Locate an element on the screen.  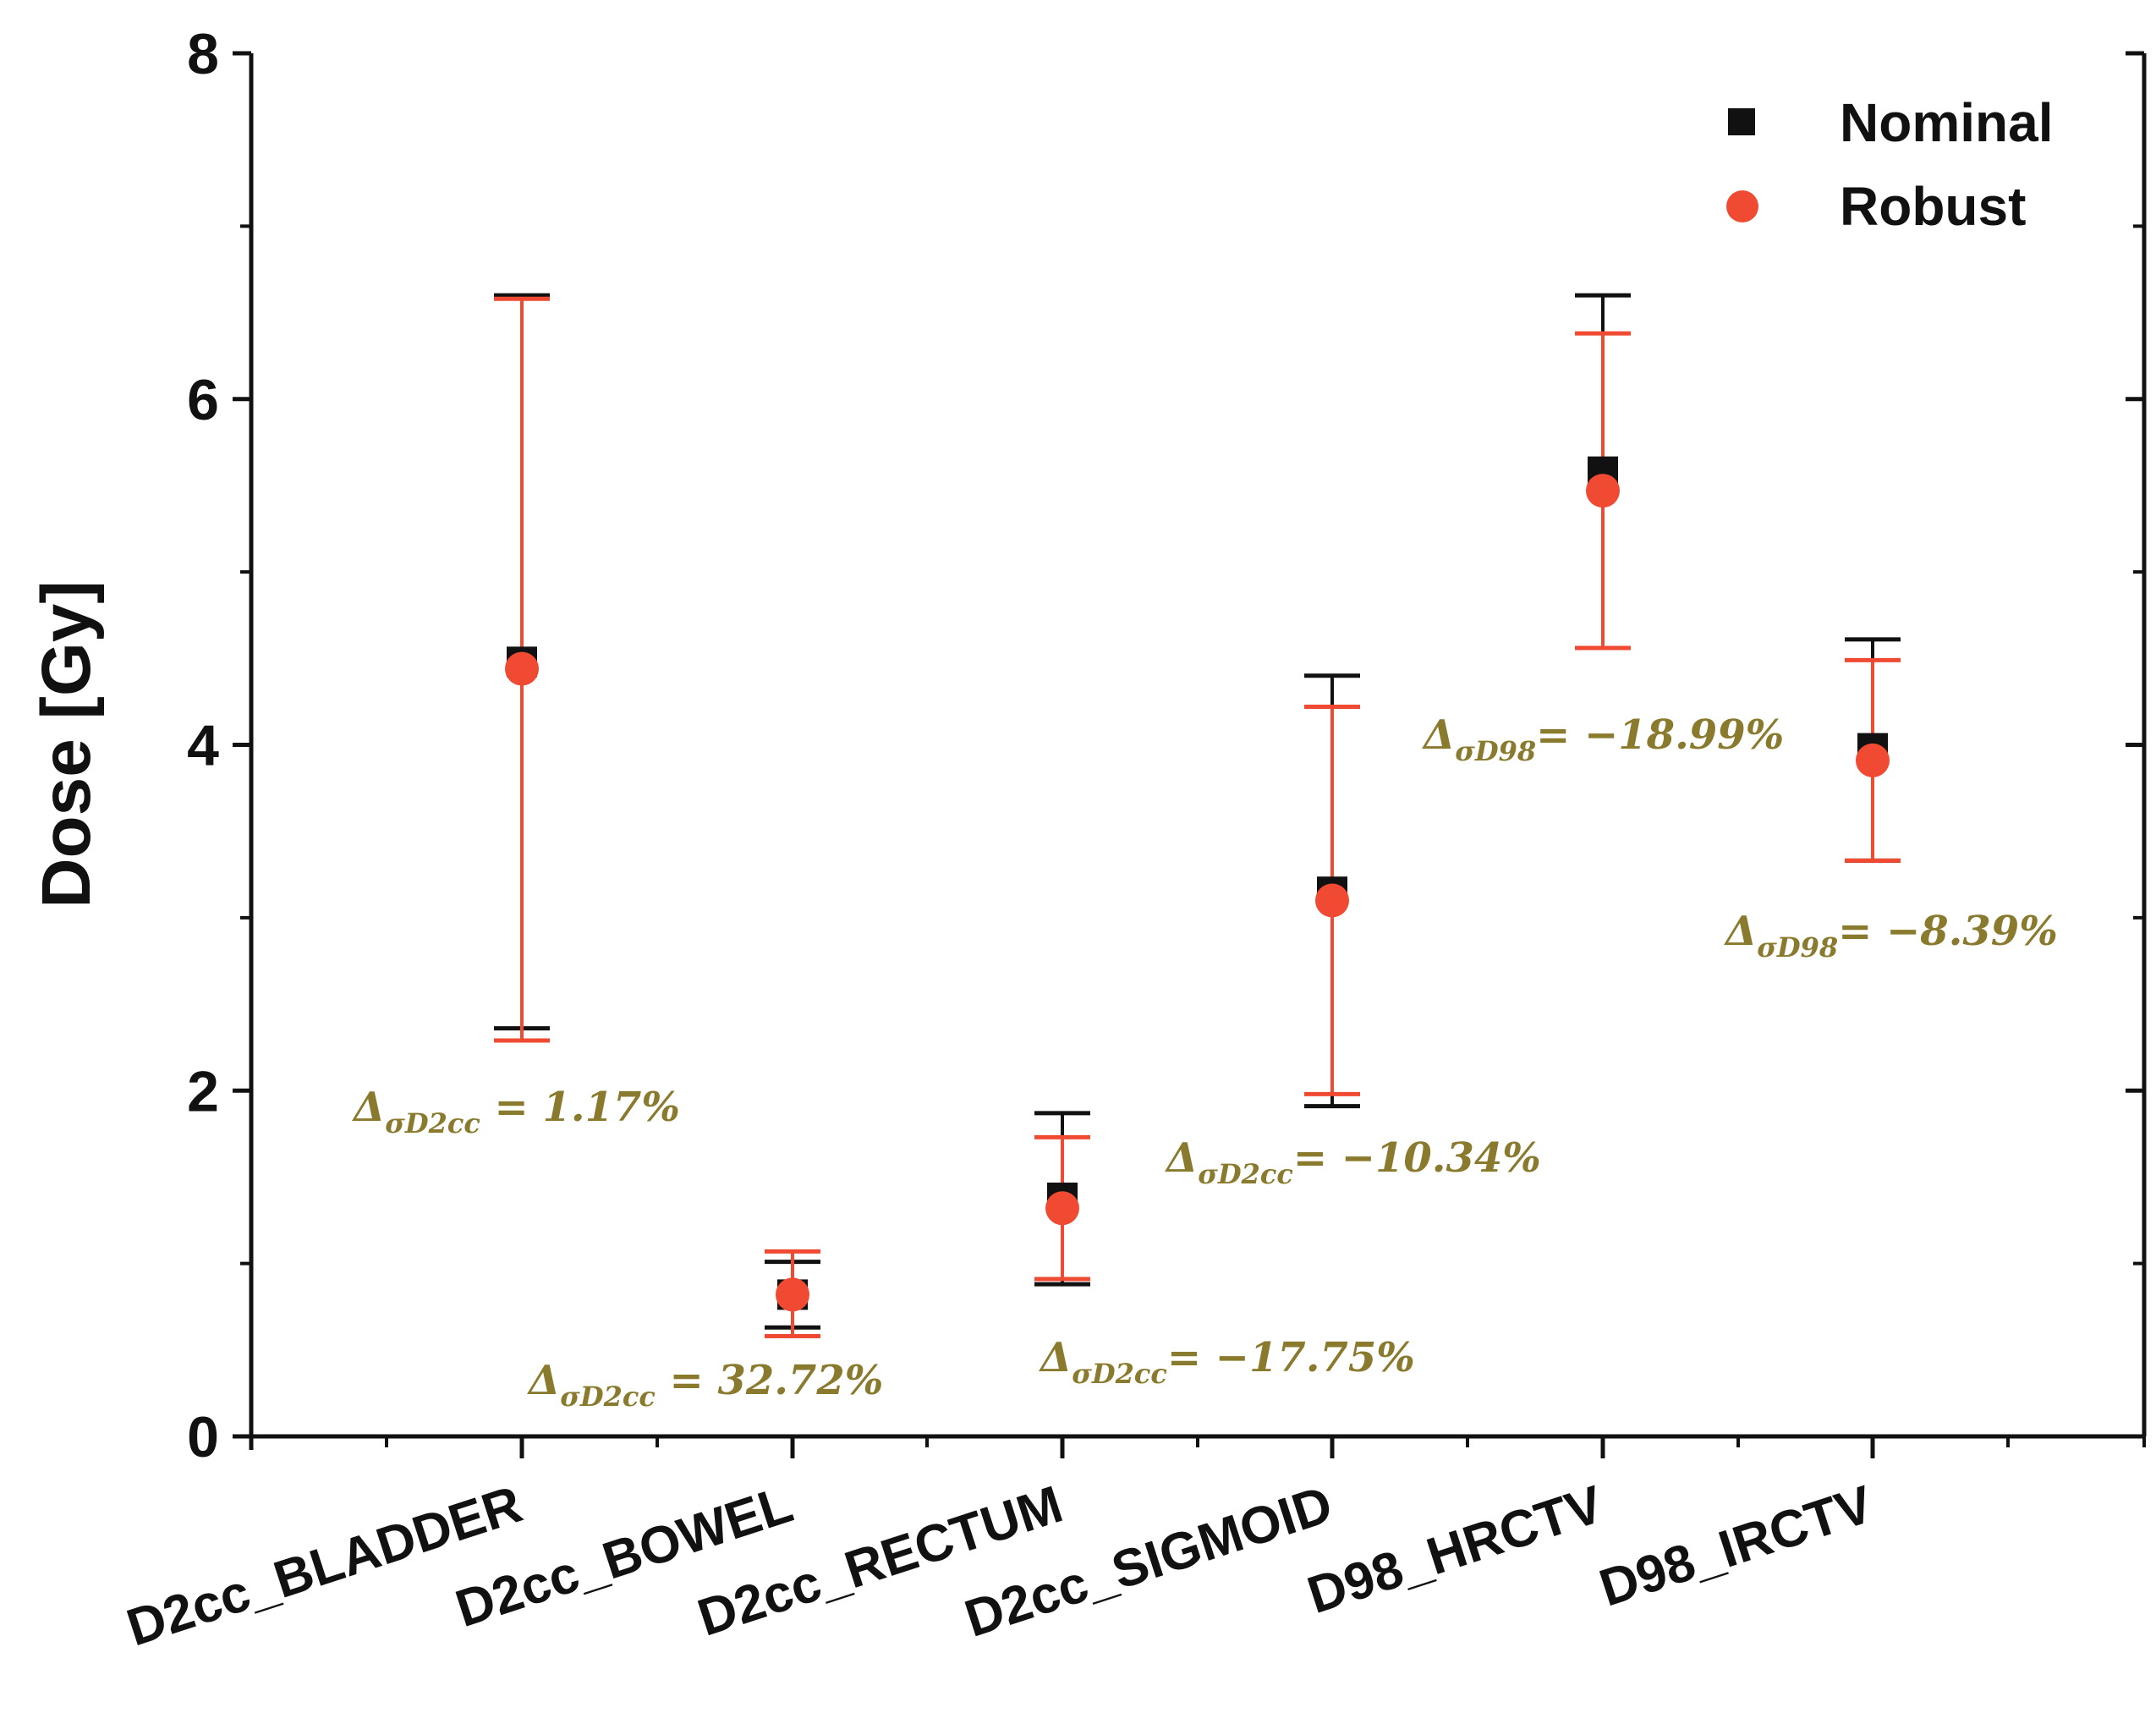
delta-annotation: ΔσD2cc= −10.34% is located at coordinates (1353, 1162).